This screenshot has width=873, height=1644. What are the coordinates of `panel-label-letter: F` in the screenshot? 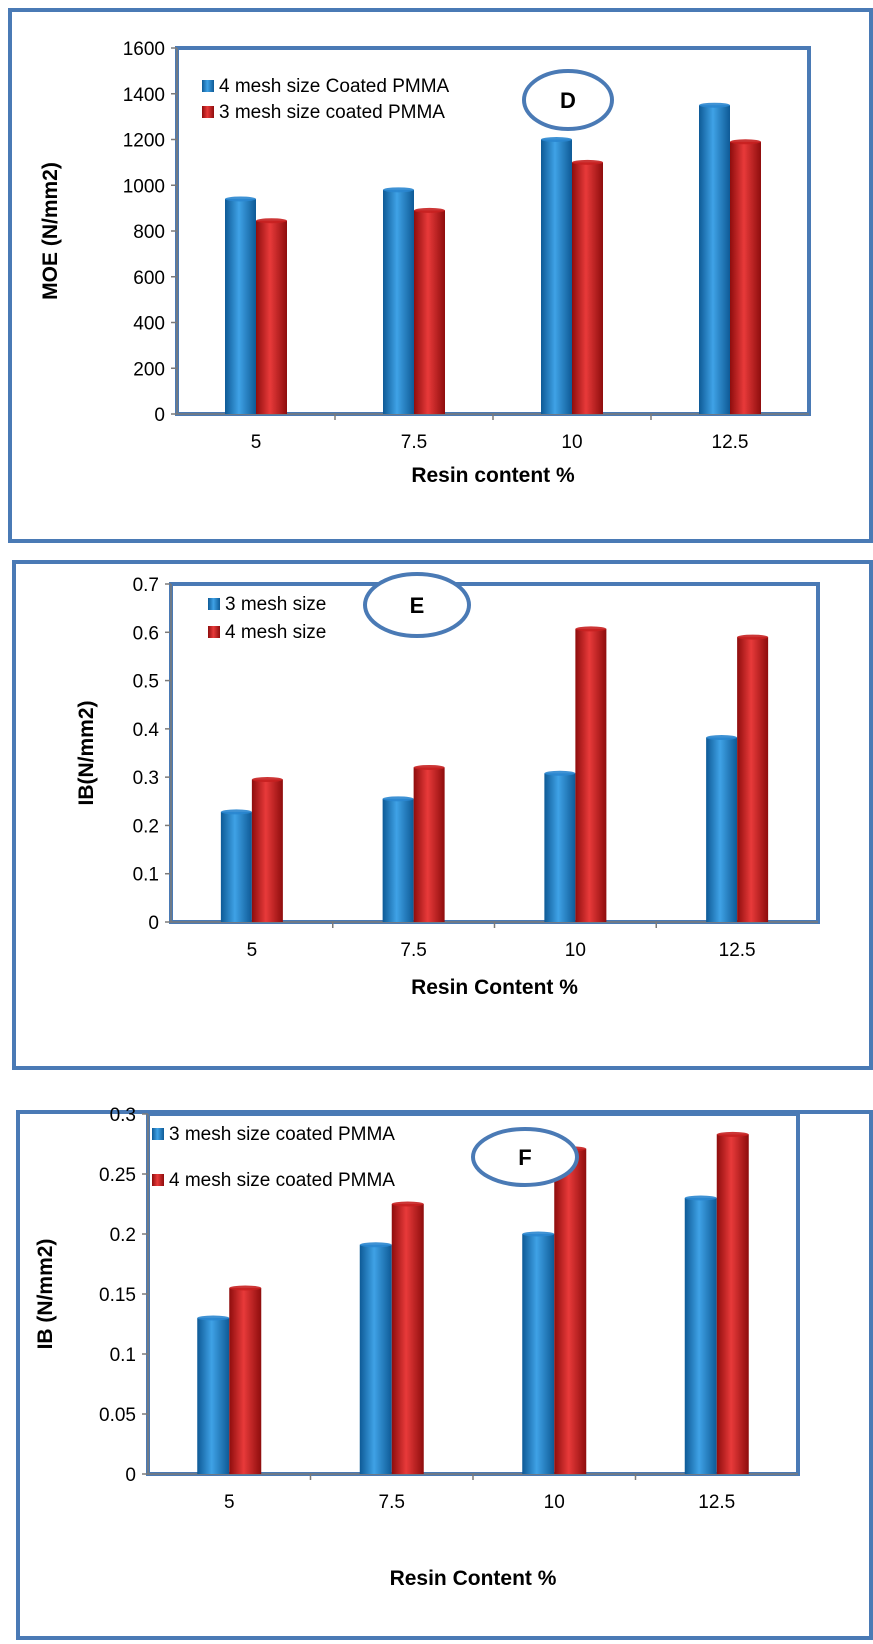 It's located at (524, 1157).